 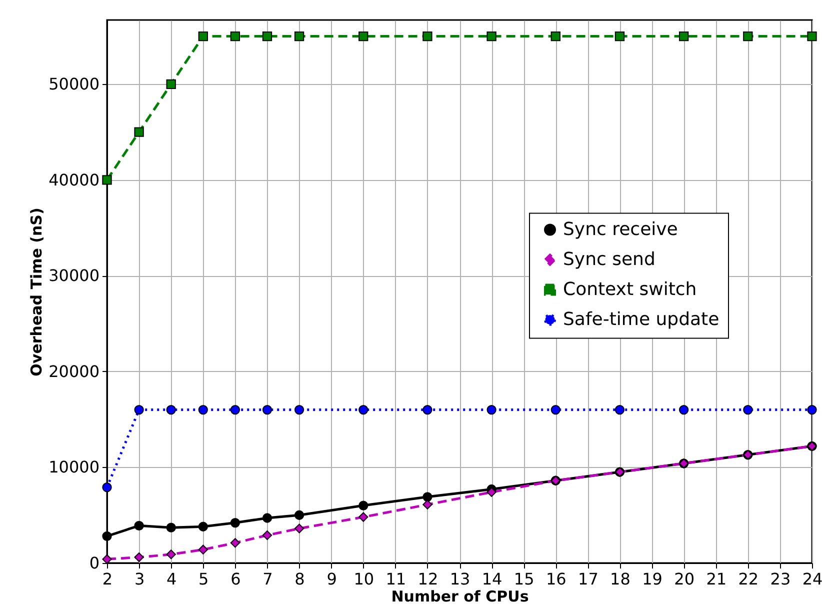 What do you see at coordinates (267, 579) in the screenshot?
I see `x-tick-label: 7` at bounding box center [267, 579].